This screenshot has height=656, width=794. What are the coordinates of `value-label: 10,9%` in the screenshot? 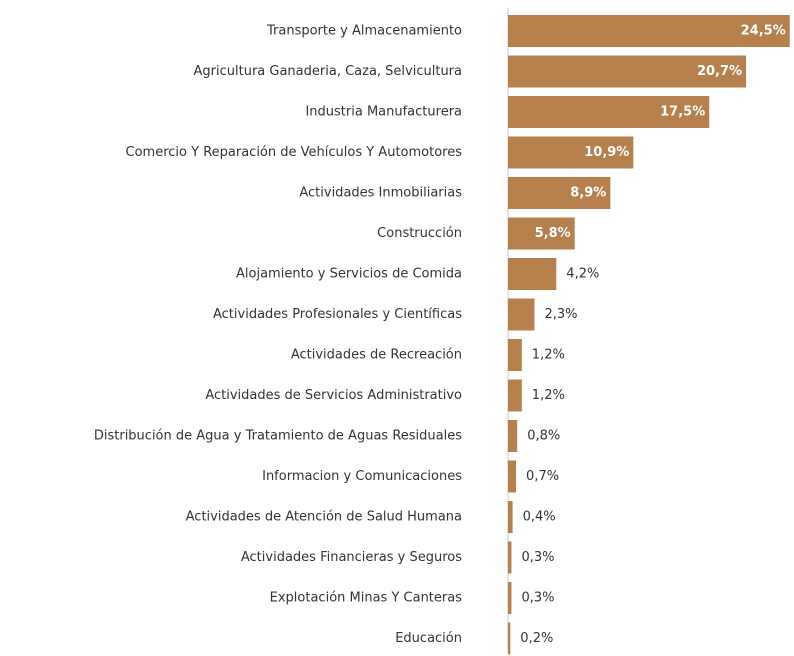 It's located at (606, 152).